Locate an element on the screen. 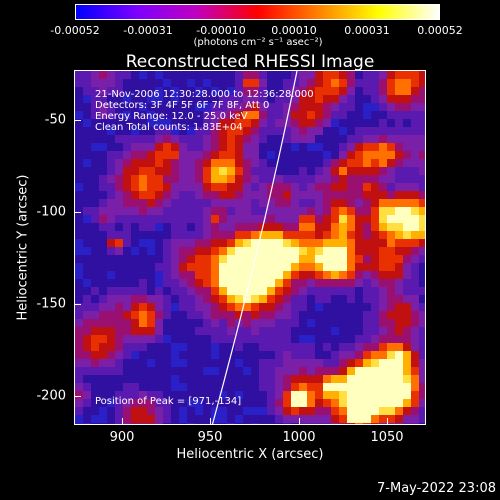  y-tick-label: -50 is located at coordinates (55, 120).